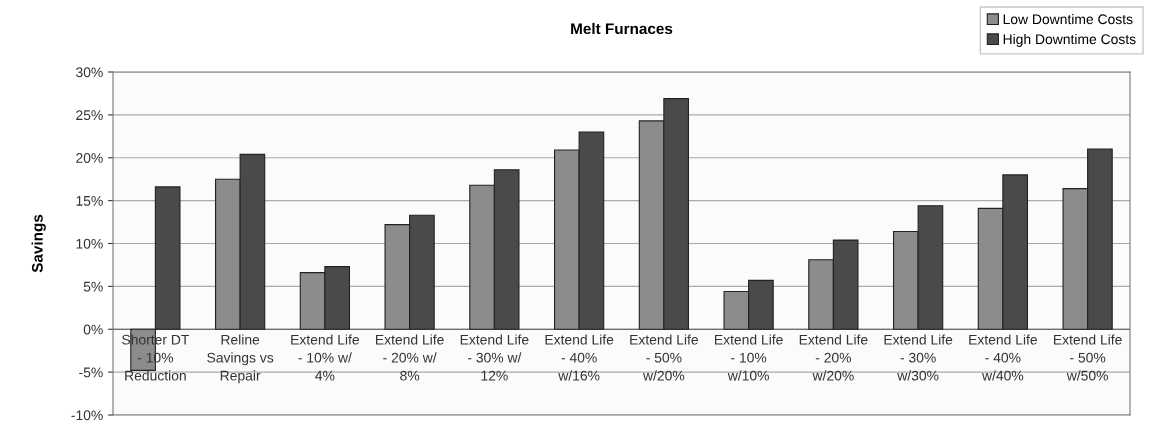 The height and width of the screenshot is (446, 1150). What do you see at coordinates (325, 357) in the screenshot?
I see `x-tick-label: Extend Life - 10% w/ 4%` at bounding box center [325, 357].